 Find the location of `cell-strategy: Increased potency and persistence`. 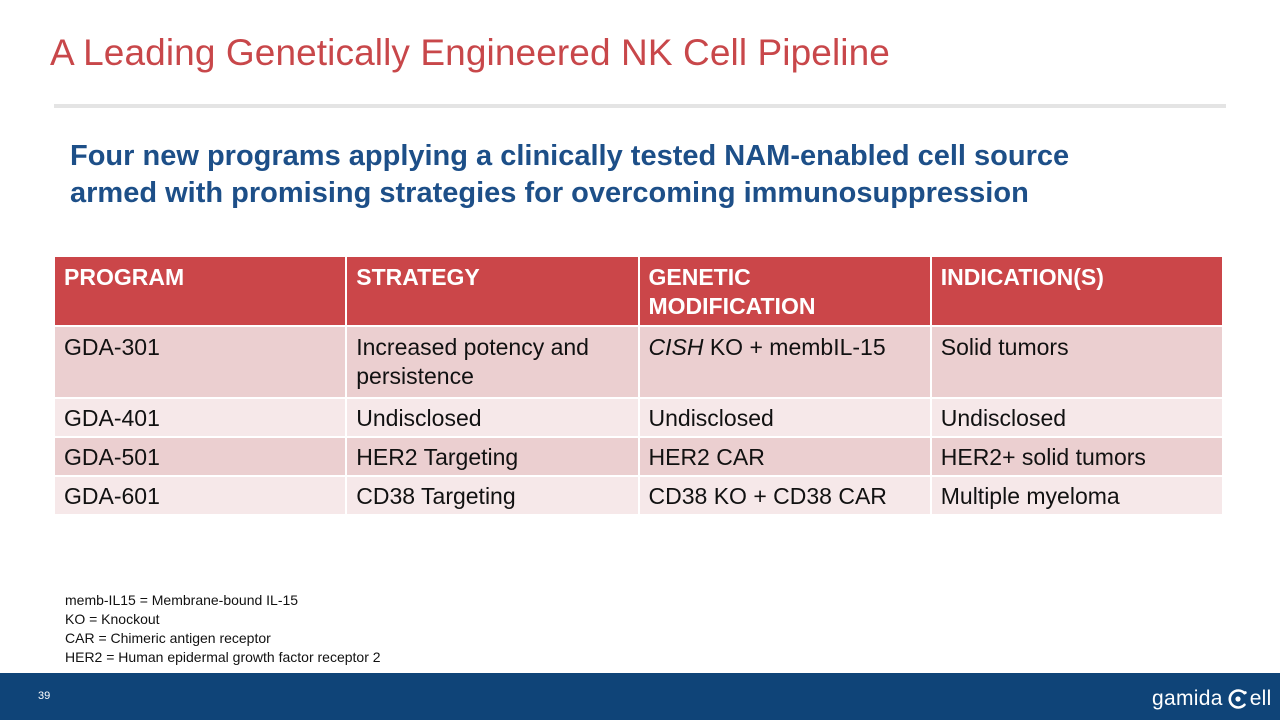

cell-strategy: Increased potency and persistence is located at coordinates (492, 362).